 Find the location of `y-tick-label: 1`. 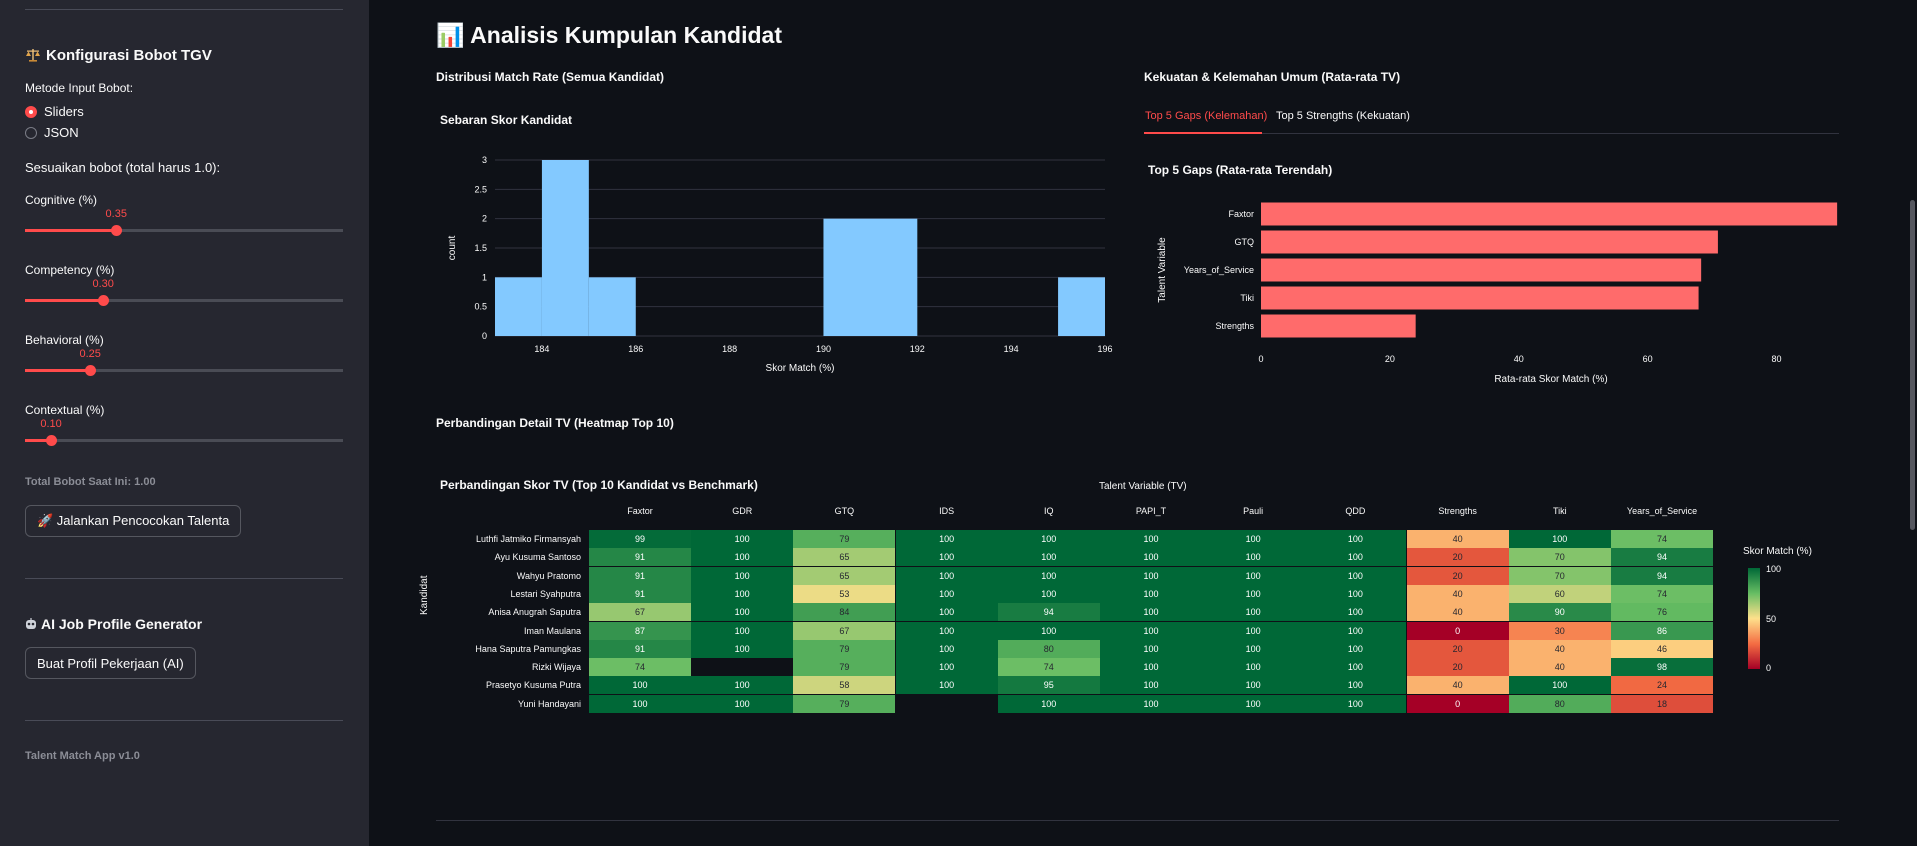

y-tick-label: 1 is located at coordinates (484, 277).